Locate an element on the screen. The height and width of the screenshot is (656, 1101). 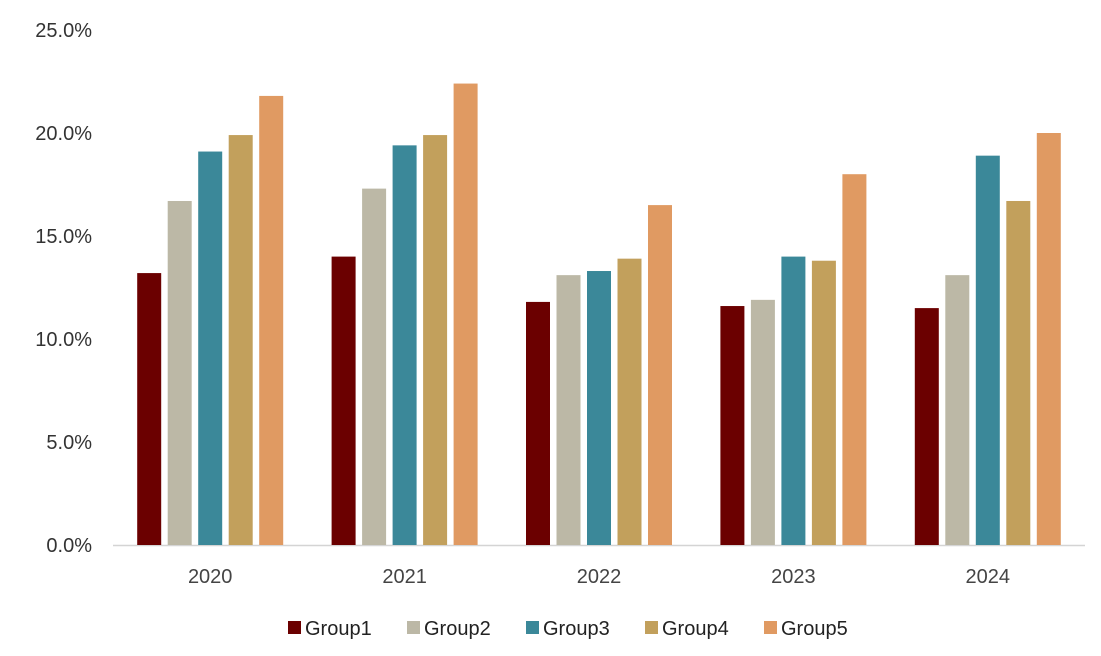
bar-group5-2022 is located at coordinates (660, 375).